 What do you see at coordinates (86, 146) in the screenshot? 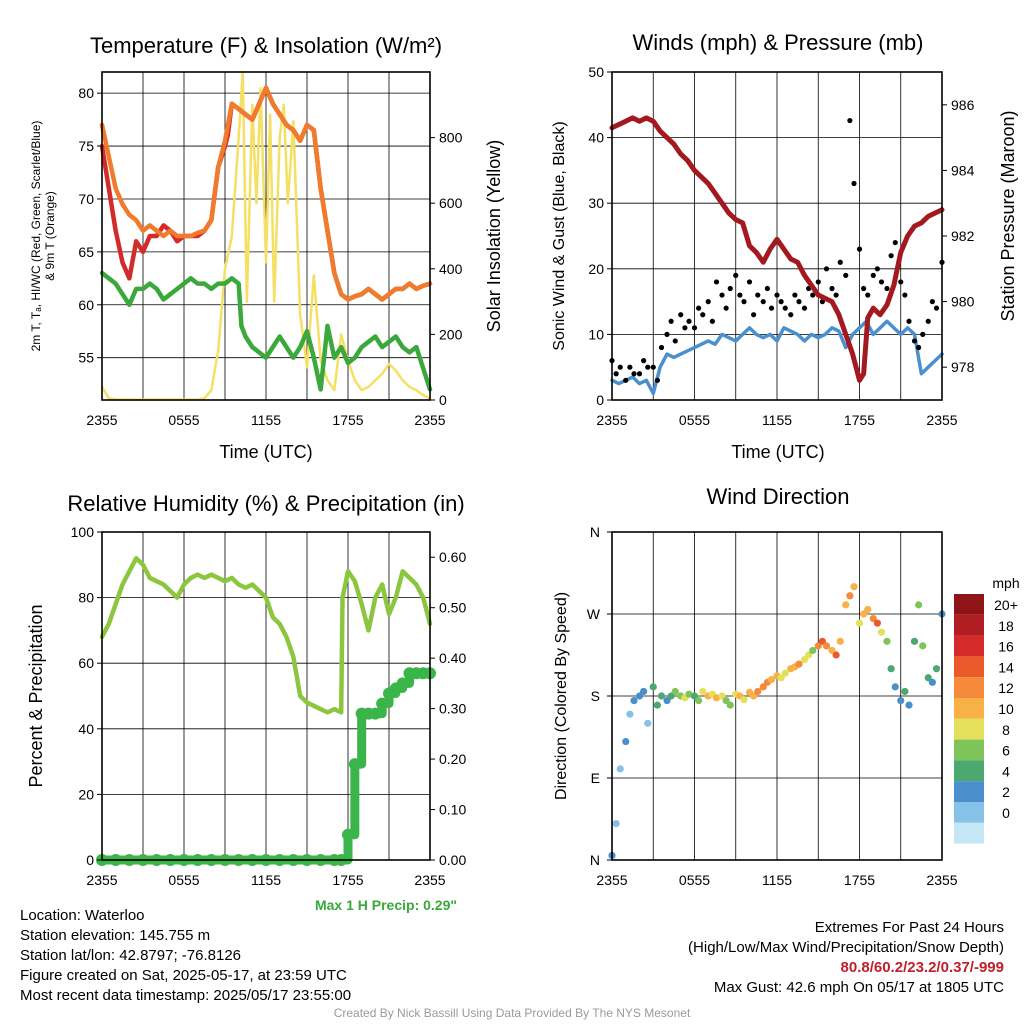
I see `temp-y-tick-label: 75` at bounding box center [86, 146].